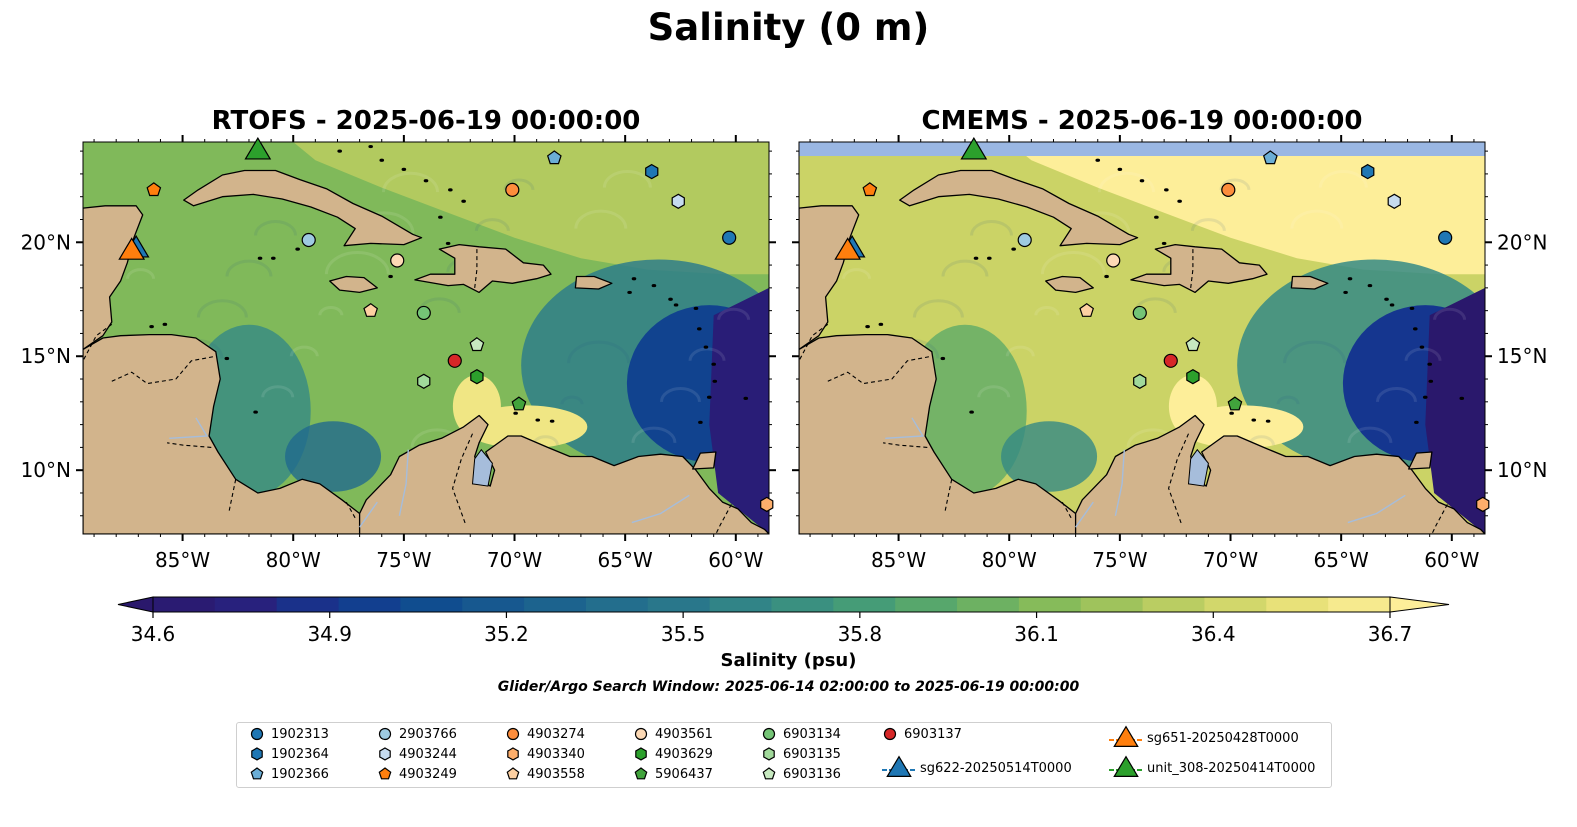 The width and height of the screenshot is (1577, 827). Describe the element at coordinates (974, 148) in the screenshot. I see `marker-unit_308-20250414T0000` at that location.